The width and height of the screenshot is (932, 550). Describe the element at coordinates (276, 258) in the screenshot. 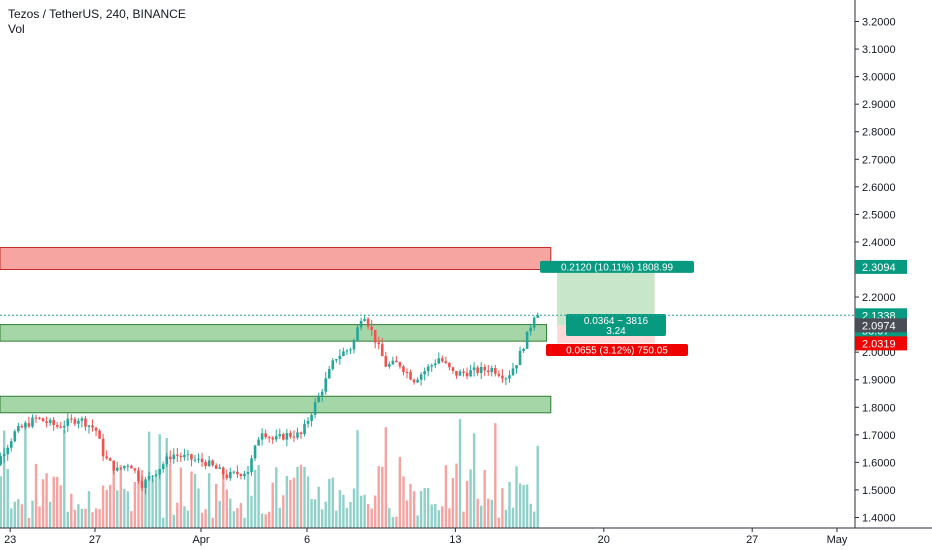

I see `zone-resistance` at that location.